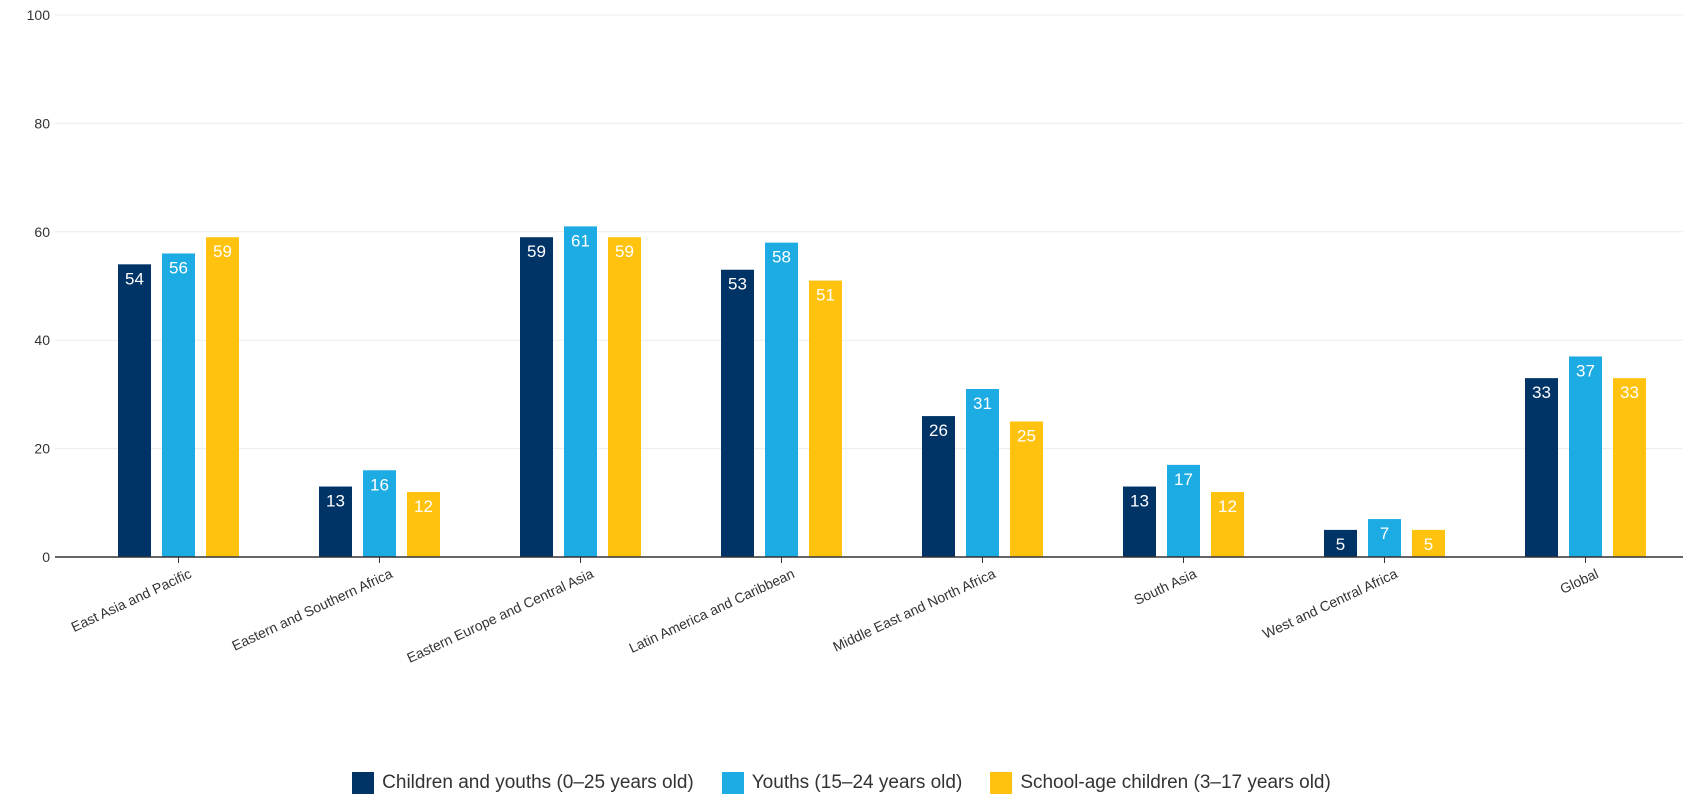 The height and width of the screenshot is (798, 1683). I want to click on data-label: 26, so click(938, 430).